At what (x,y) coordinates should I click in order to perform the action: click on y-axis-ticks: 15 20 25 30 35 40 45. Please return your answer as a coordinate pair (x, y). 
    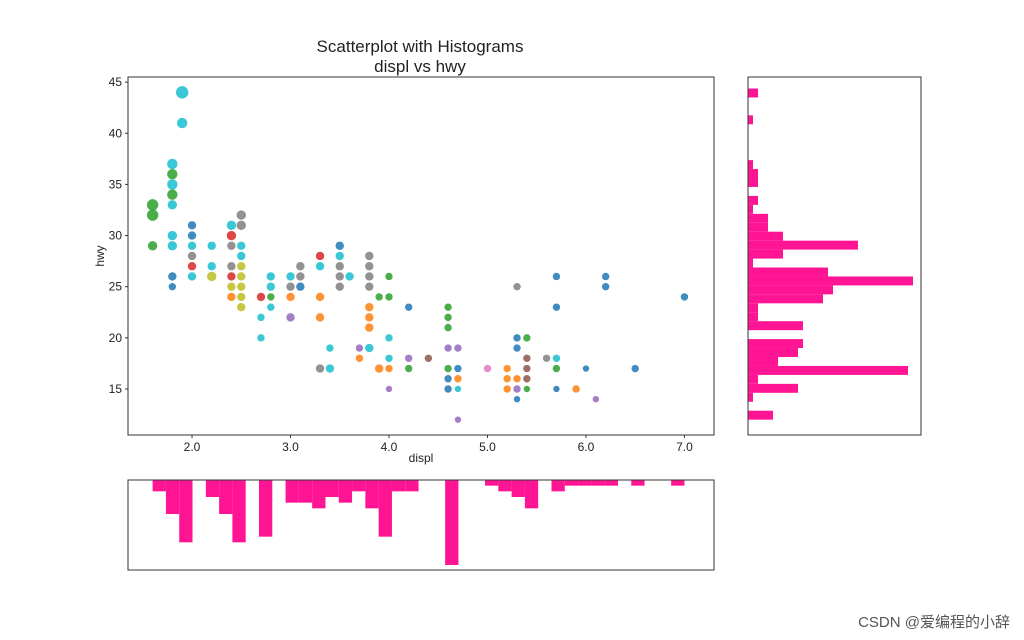
    Looking at the image, I should click on (118, 235).